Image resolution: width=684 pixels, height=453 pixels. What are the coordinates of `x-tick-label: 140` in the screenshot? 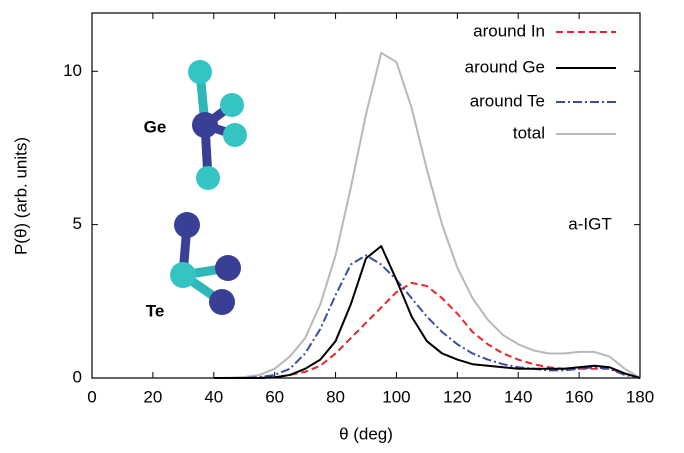 It's located at (518, 396).